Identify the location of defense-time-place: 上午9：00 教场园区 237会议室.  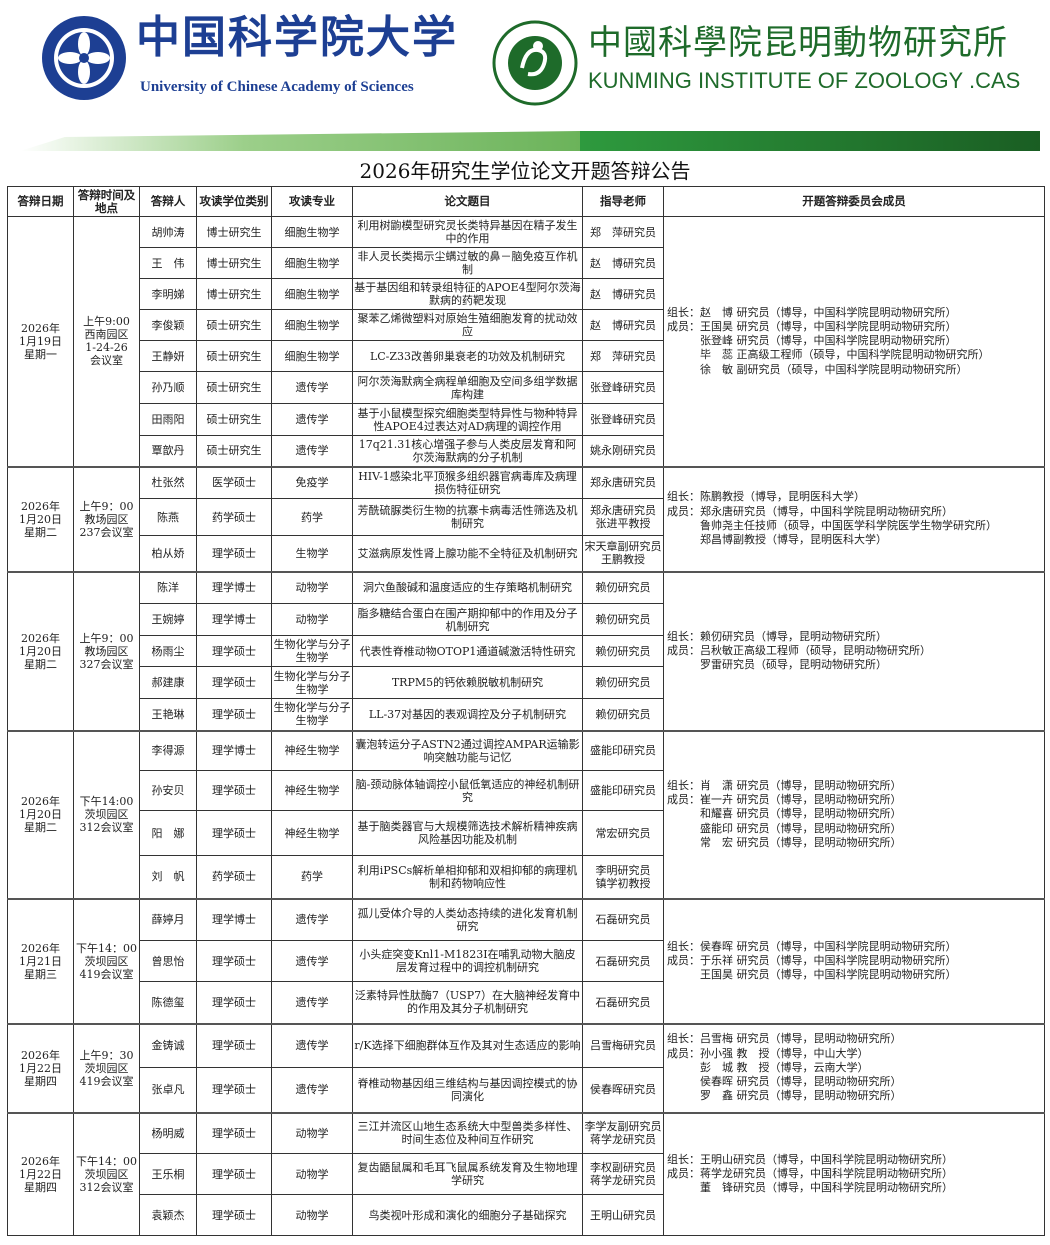
(106, 518).